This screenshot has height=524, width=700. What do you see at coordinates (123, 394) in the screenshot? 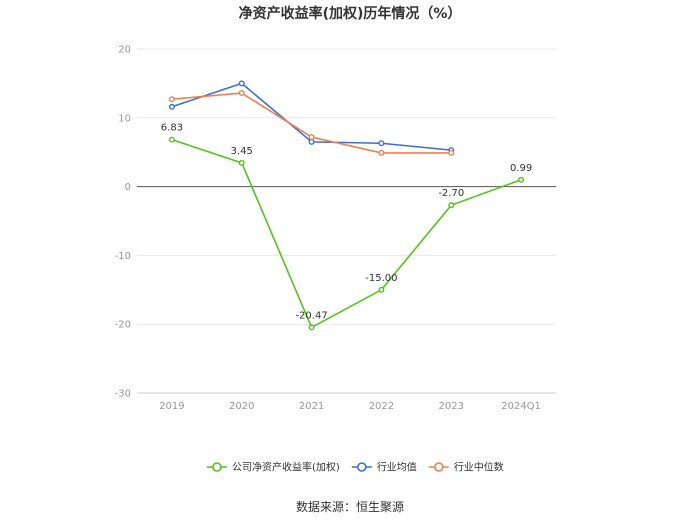
I see `y-tick-label: -30` at bounding box center [123, 394].